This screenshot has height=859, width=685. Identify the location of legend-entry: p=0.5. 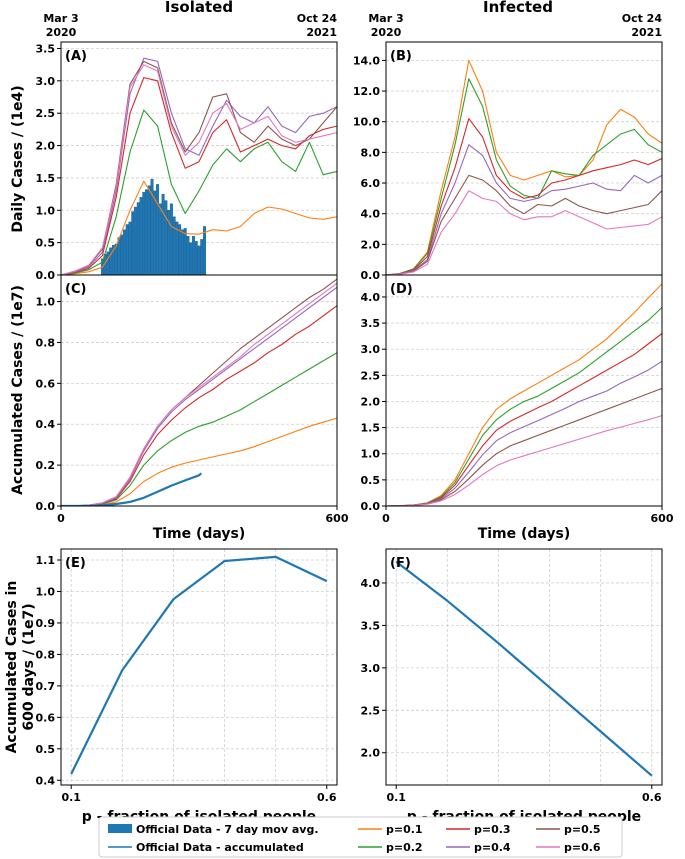
(568, 829).